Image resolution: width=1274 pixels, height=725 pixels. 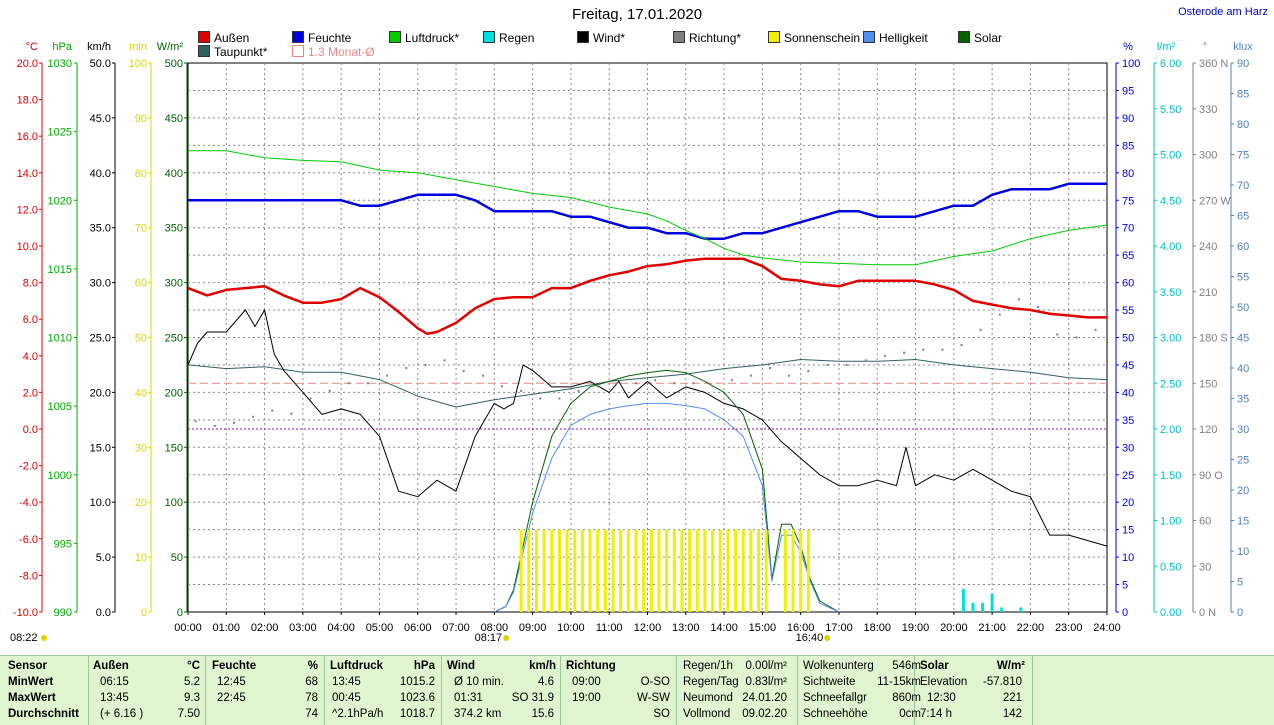 What do you see at coordinates (1243, 491) in the screenshot?
I see `lux-tick-label: 20` at bounding box center [1243, 491].